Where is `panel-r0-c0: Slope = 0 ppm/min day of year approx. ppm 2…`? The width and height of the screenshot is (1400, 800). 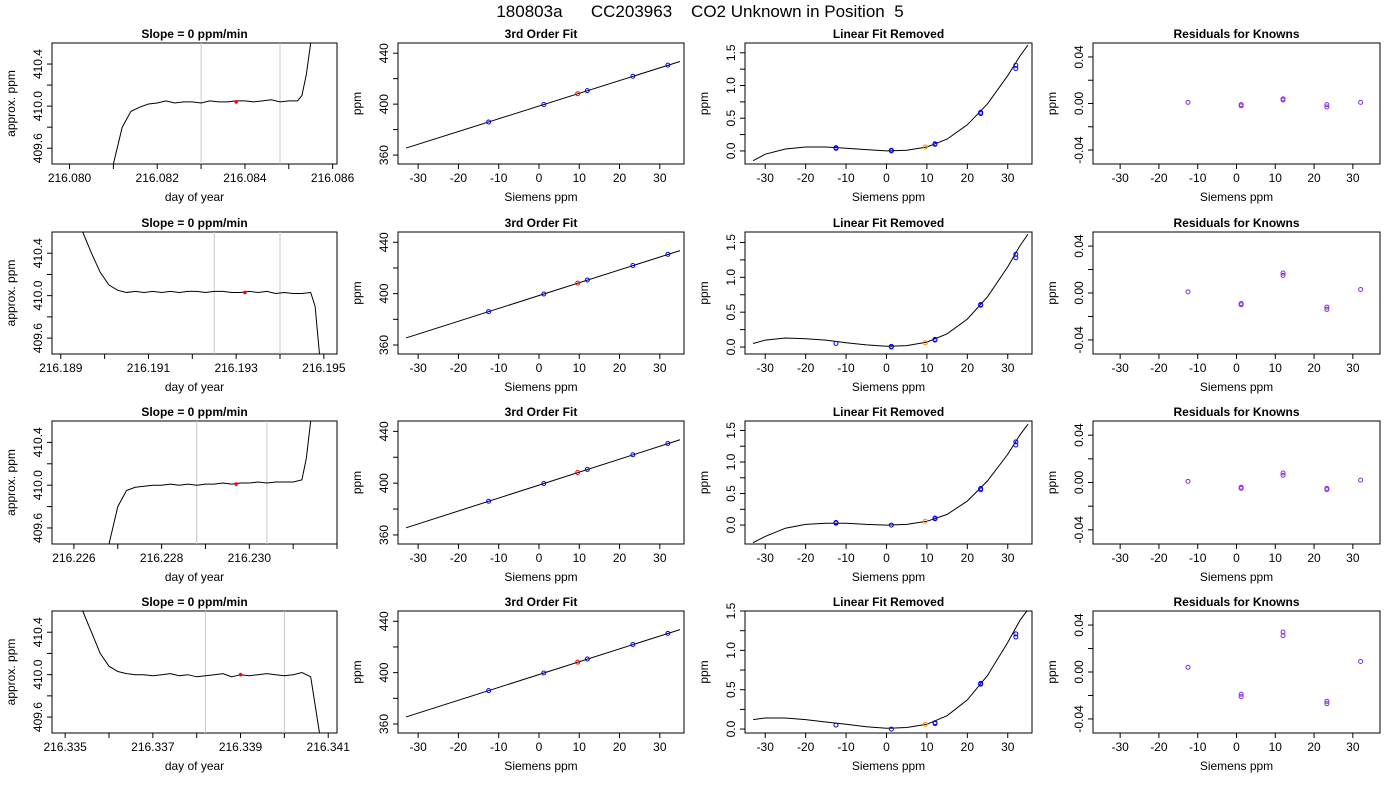 panel-r0-c0: Slope = 0 ppm/min day of year approx. ppm 2… is located at coordinates (179, 115).